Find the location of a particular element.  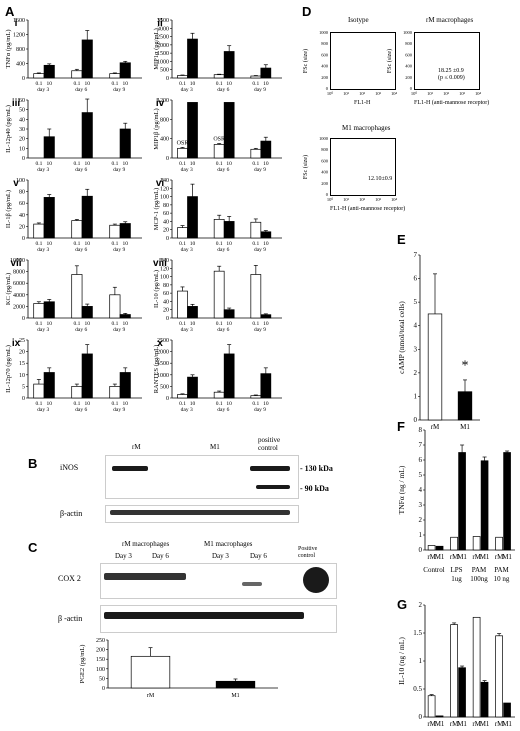

blot-c-day: Day 3 is located at coordinates (220, 556).